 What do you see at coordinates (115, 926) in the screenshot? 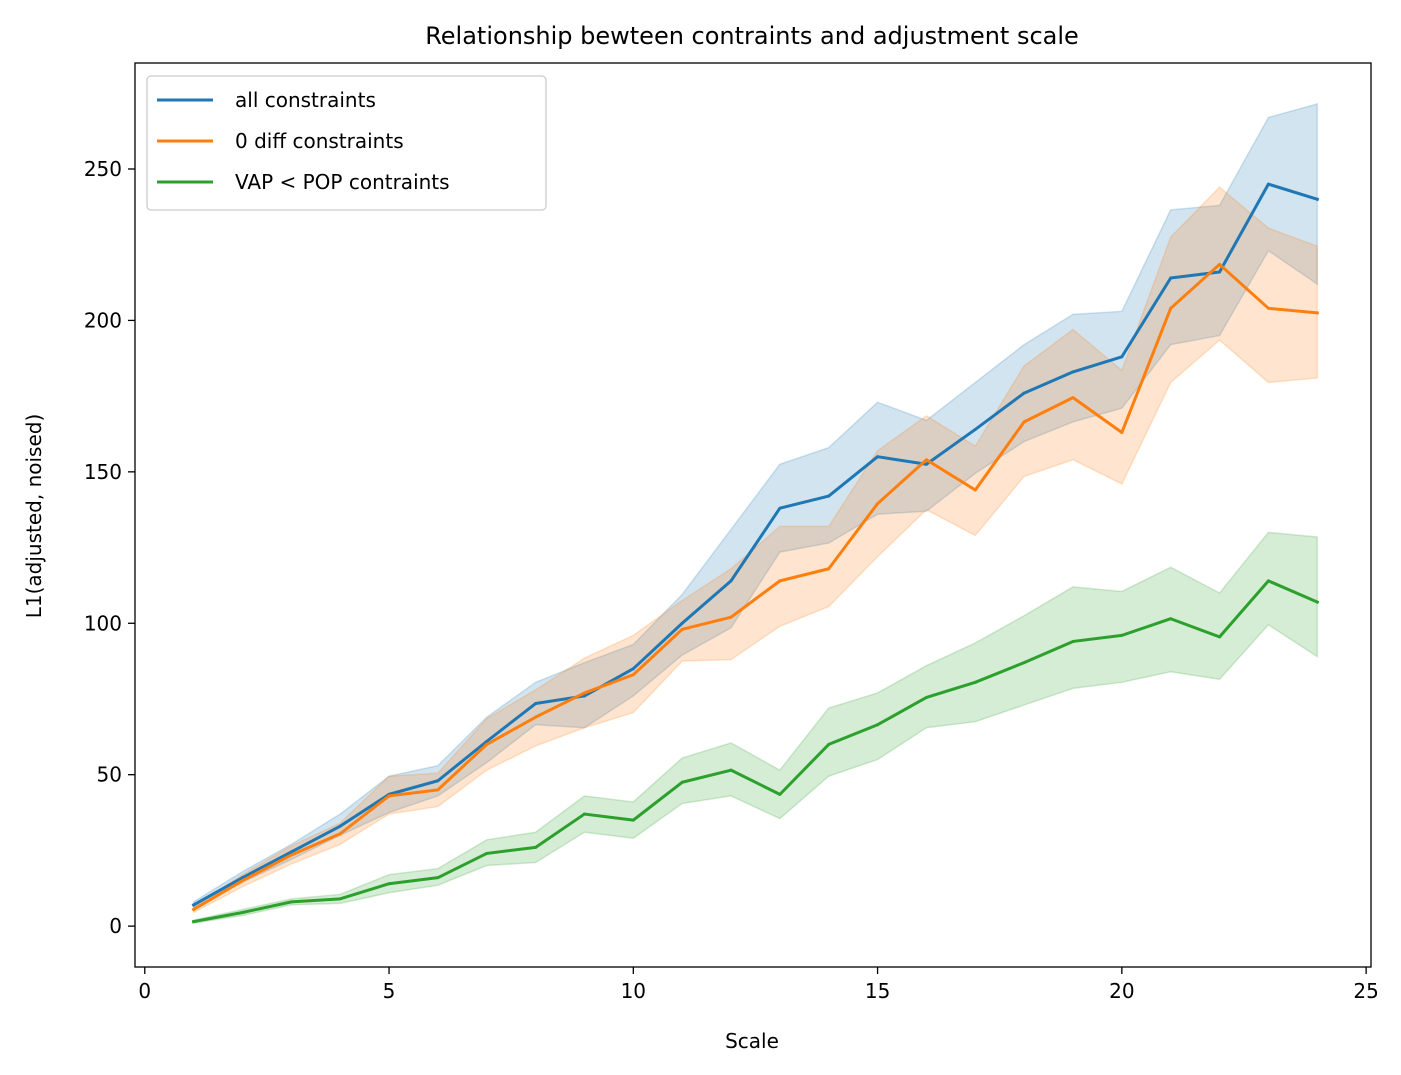
I see `y-tick-label-0: 0` at bounding box center [115, 926].